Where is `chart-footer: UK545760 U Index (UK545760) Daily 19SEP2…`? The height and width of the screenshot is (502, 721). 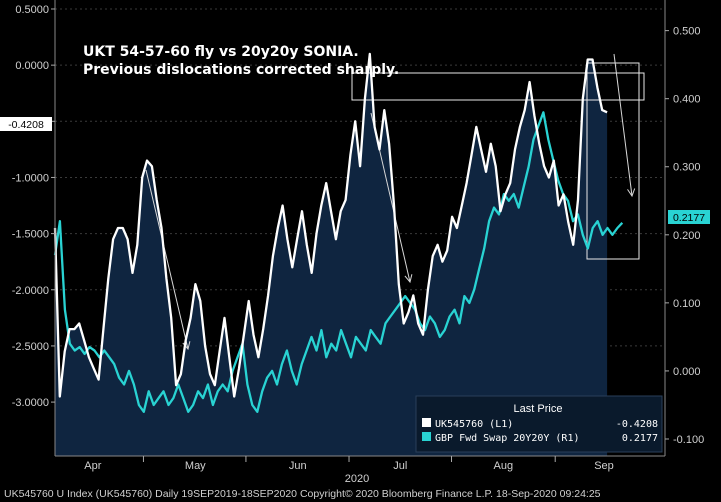 chart-footer: UK545760 U Index (UK545760) Daily 19SEP2… is located at coordinates (302, 494).